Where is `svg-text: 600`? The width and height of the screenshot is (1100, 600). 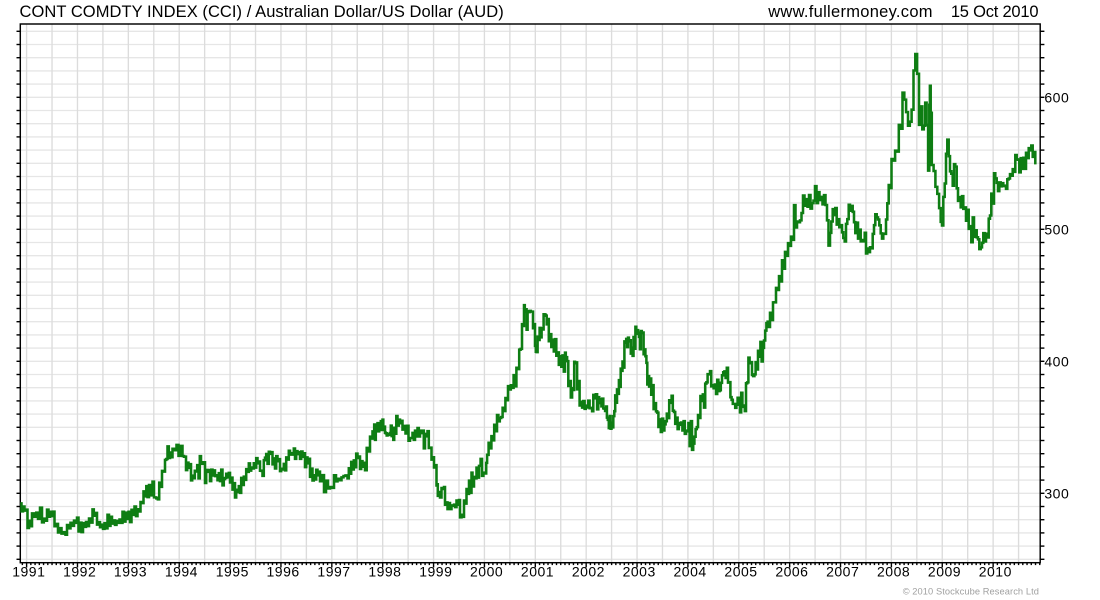
svg-text: 600 is located at coordinates (1056, 97).